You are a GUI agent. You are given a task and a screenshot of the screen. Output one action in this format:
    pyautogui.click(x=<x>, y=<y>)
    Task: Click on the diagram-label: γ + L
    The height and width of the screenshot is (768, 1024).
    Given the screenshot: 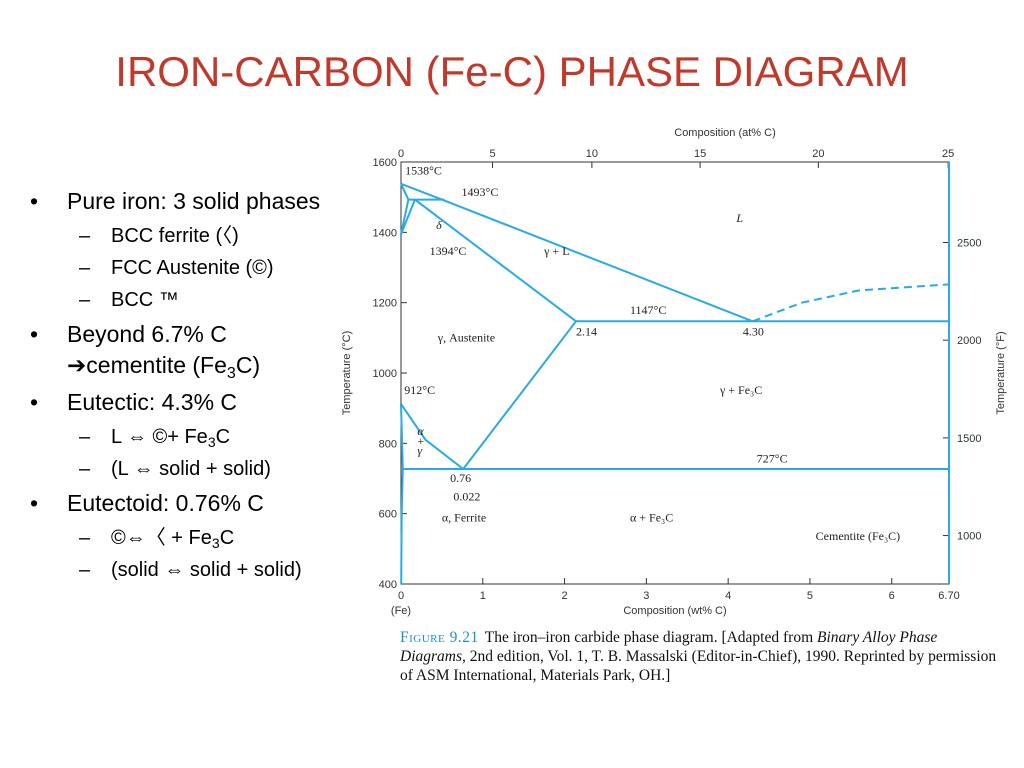 What is the action you would take?
    pyautogui.click(x=556, y=251)
    